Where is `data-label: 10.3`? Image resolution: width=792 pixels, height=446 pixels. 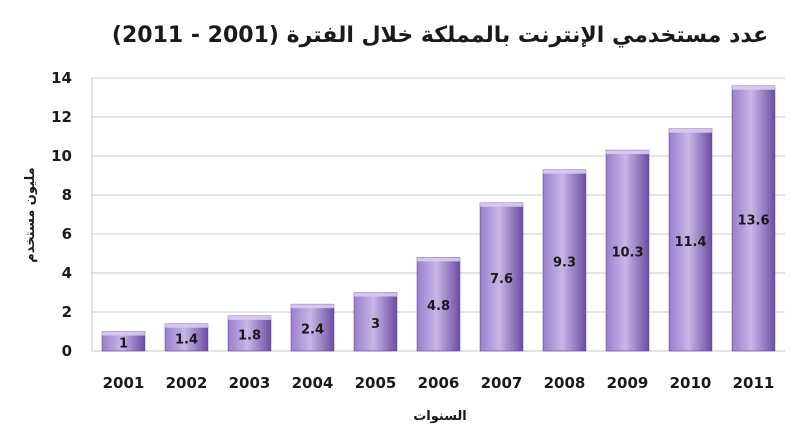
data-label: 10.3 is located at coordinates (627, 253).